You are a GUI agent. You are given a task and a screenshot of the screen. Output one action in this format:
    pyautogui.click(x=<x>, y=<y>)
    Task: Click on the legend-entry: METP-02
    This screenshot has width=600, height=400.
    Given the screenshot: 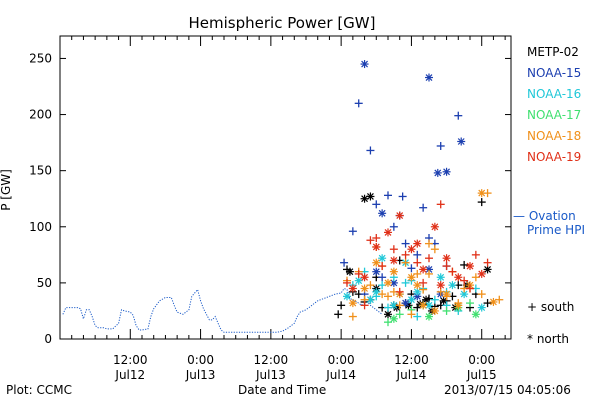 What is the action you would take?
    pyautogui.click(x=553, y=52)
    